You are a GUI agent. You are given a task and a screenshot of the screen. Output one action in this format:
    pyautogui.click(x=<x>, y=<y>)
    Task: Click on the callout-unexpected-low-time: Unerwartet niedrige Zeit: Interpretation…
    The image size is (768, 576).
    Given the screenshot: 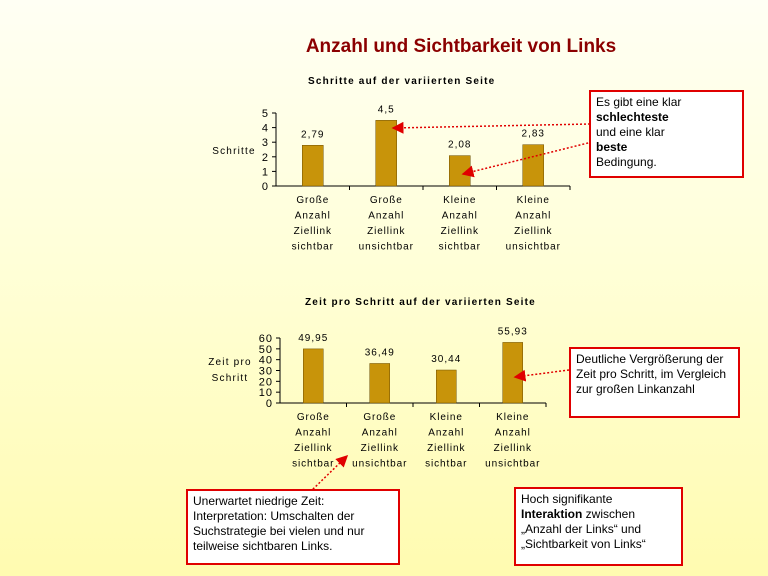 What is the action you would take?
    pyautogui.click(x=293, y=527)
    